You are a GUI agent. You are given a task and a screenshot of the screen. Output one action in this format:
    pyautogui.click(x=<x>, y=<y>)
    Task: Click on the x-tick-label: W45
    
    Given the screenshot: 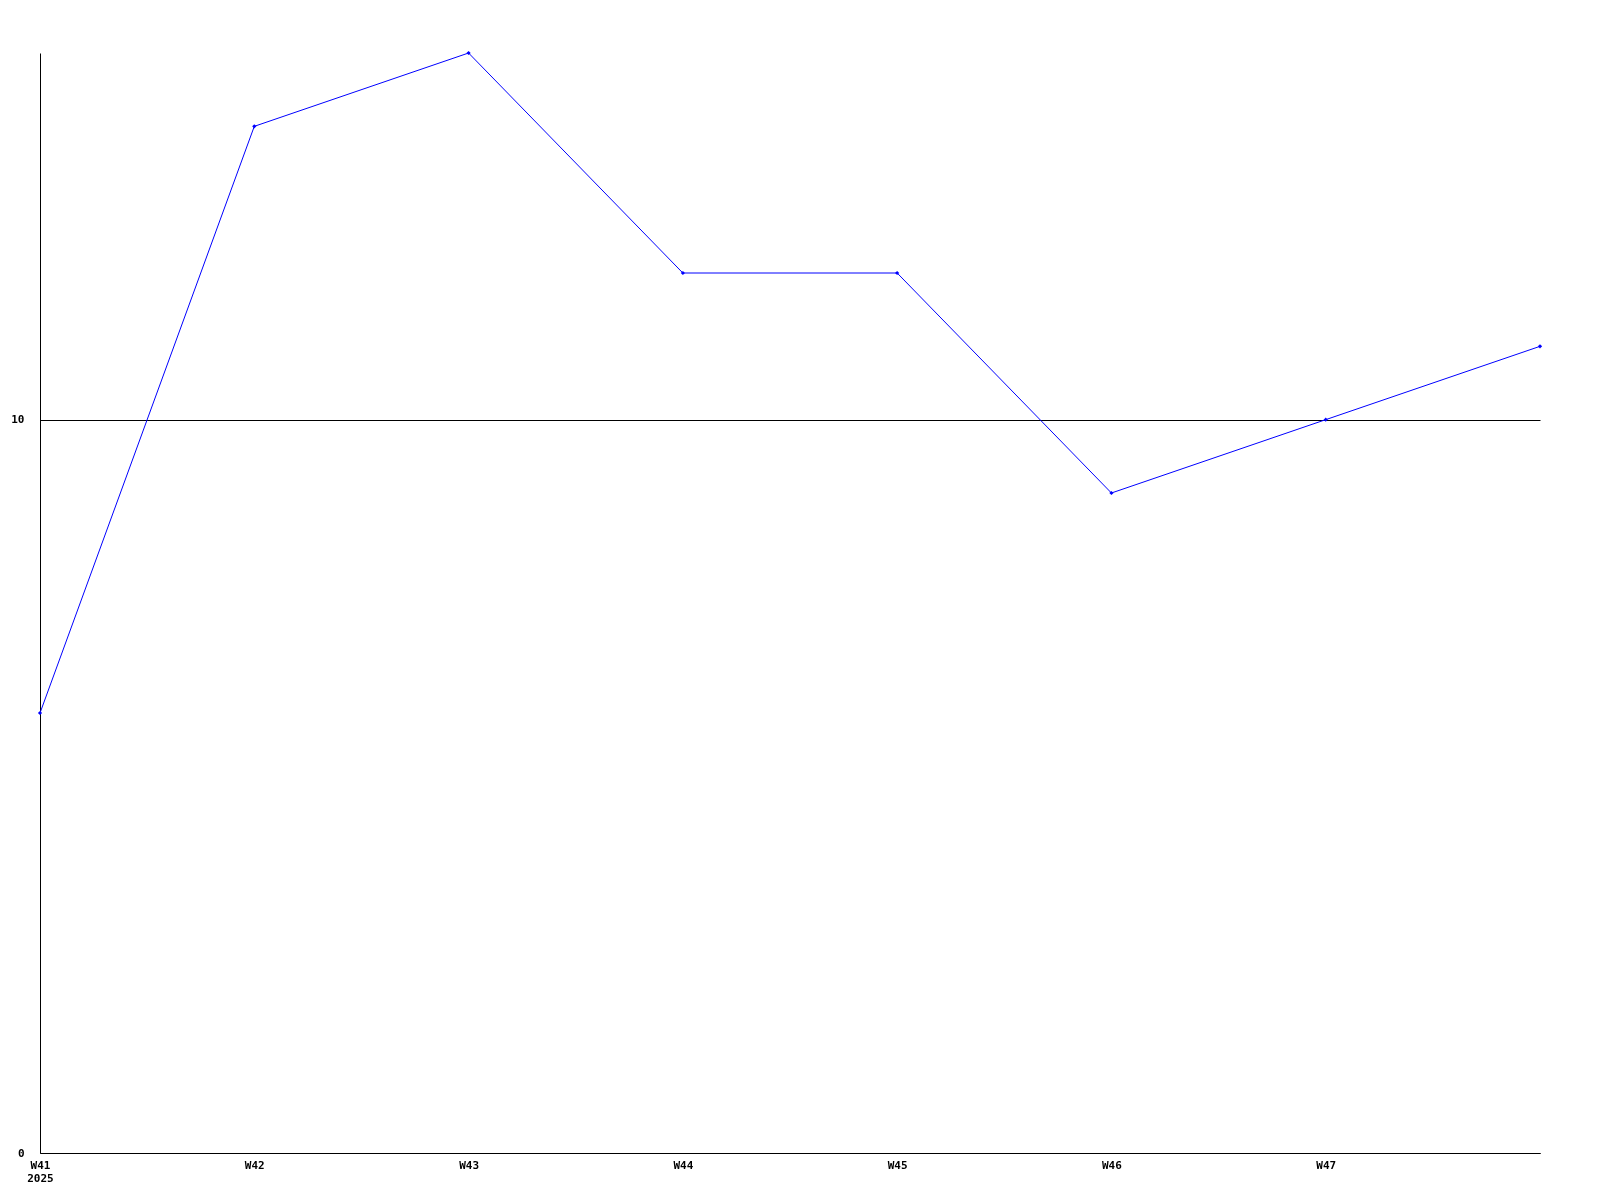 What is the action you would take?
    pyautogui.click(x=897, y=1165)
    